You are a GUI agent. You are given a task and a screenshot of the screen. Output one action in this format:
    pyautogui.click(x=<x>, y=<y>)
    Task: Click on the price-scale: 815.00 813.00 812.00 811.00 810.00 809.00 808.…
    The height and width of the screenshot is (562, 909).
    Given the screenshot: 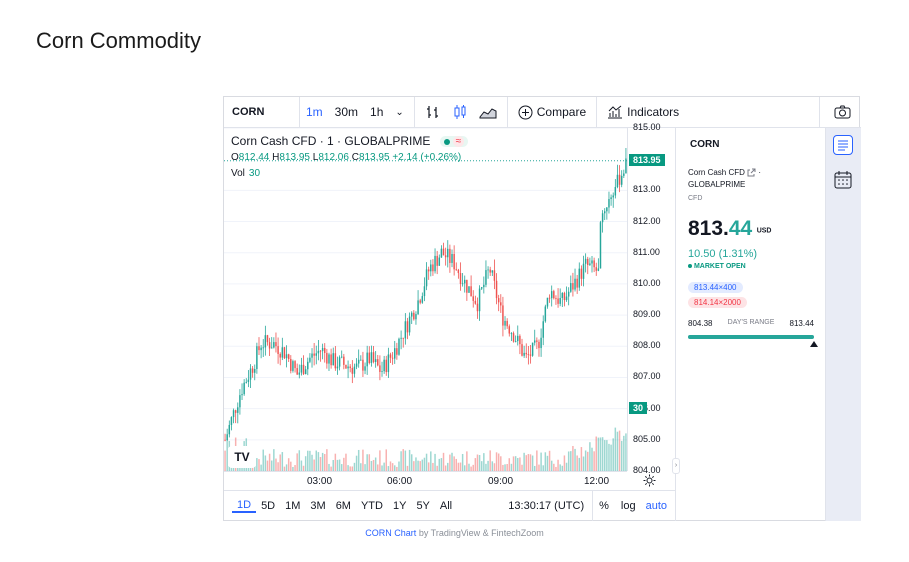 What is the action you would take?
    pyautogui.click(x=651, y=298)
    